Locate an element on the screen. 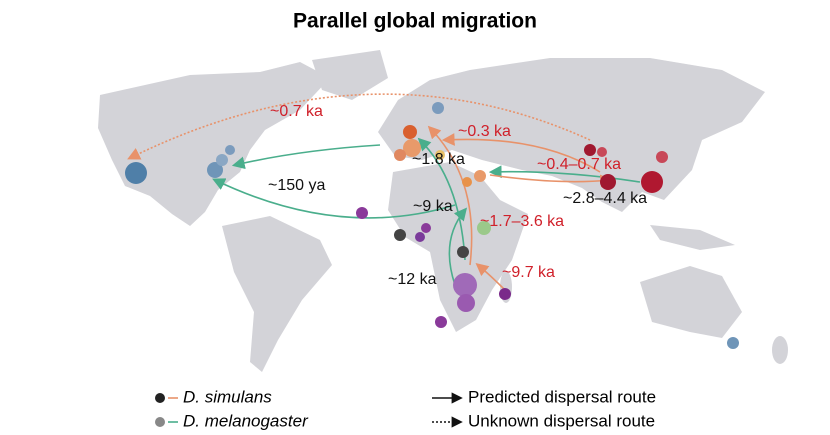 Image resolution: width=830 pixels, height=435 pixels. route-label: ~12 ka is located at coordinates (412, 279).